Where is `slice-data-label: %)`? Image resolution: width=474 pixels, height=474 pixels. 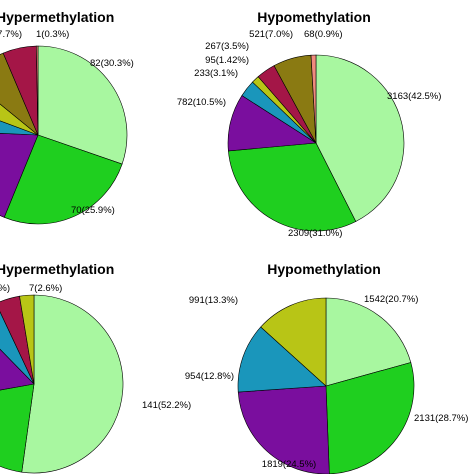 slice-data-label: %) is located at coordinates (5, 288).